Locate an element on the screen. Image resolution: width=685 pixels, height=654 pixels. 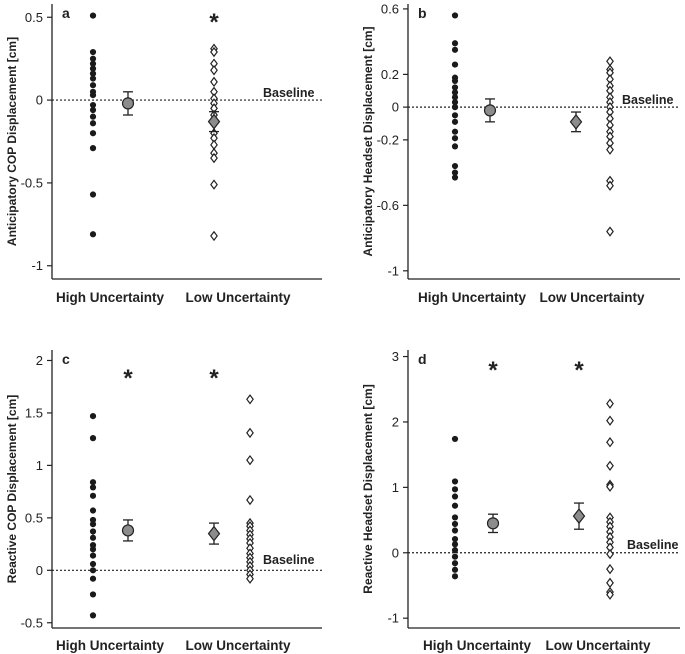
y-tick-label: 1.5 is located at coordinates (34, 412).